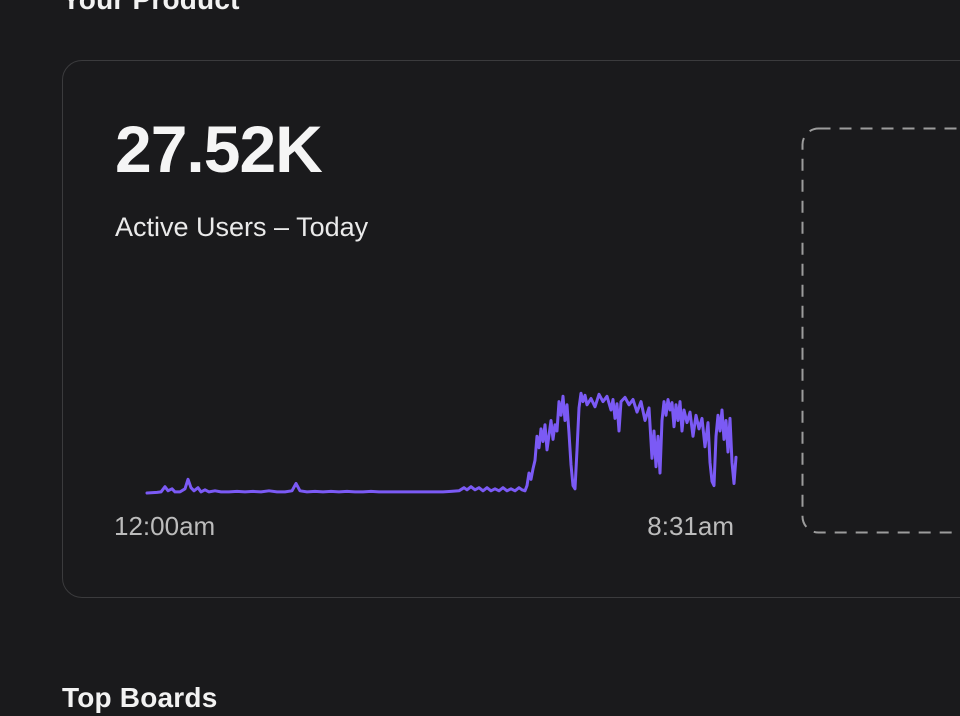 This screenshot has height=716, width=960. Describe the element at coordinates (140, 697) in the screenshot. I see `section-title-top-boards: Top Boards` at that location.